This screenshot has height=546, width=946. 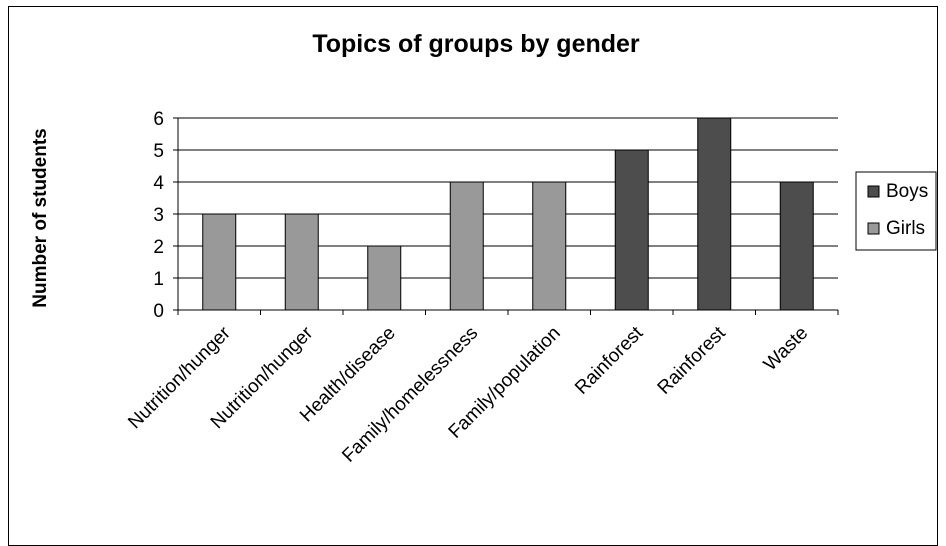 I want to click on legend-label: Boys, so click(x=907, y=191).